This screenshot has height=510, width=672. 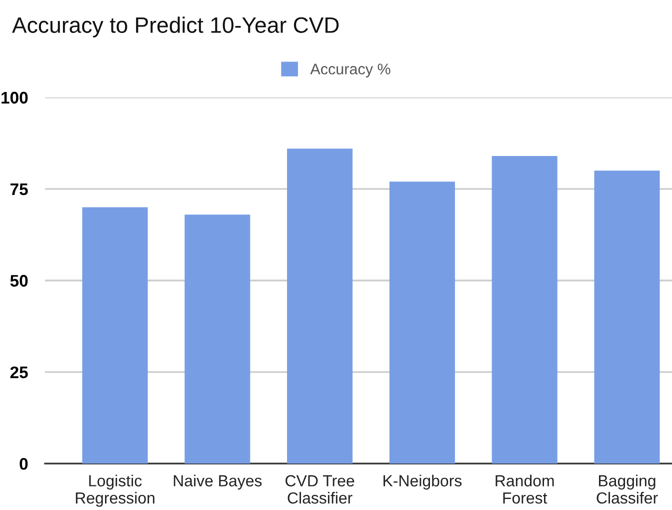 I want to click on x-tick-label: Random Forest, so click(x=525, y=489).